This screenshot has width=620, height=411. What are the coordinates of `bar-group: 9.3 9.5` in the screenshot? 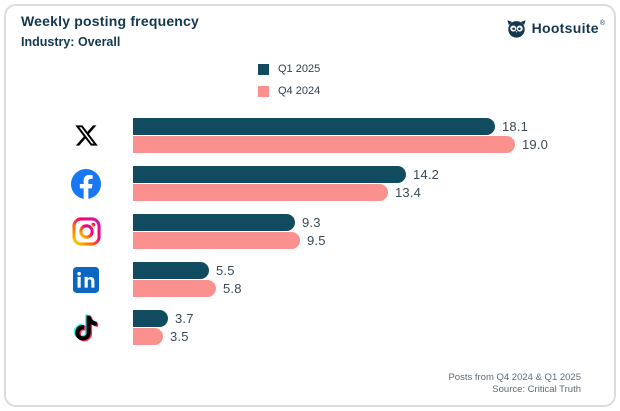 It's located at (376, 231).